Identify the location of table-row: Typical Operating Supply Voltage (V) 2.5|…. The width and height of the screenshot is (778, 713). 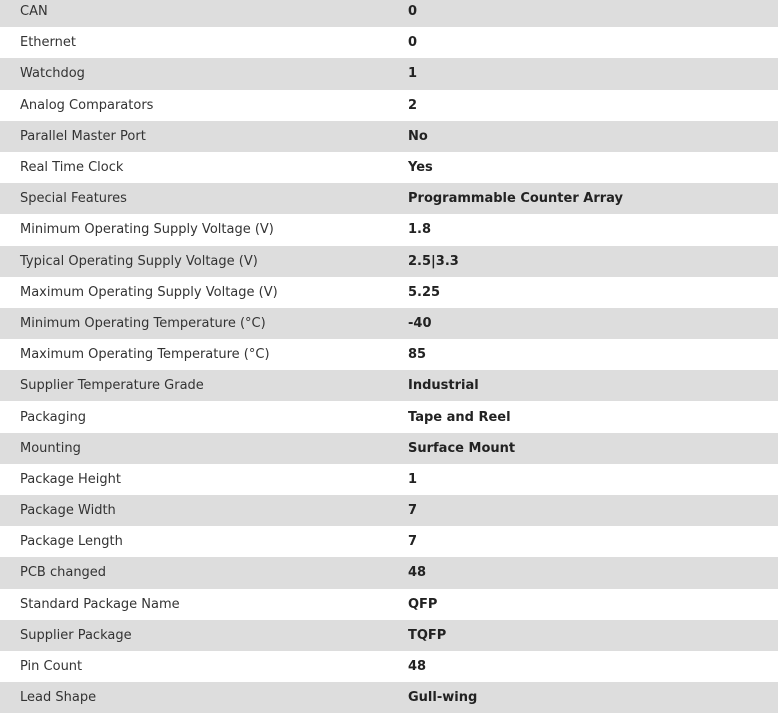
(389, 261).